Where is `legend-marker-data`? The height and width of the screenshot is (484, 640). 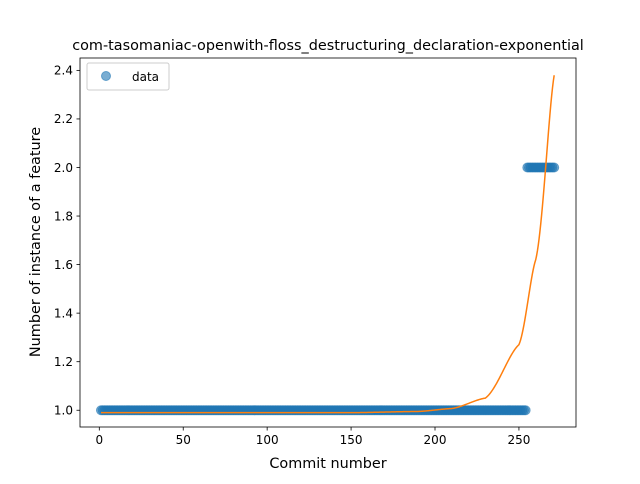 legend-marker-data is located at coordinates (106, 76).